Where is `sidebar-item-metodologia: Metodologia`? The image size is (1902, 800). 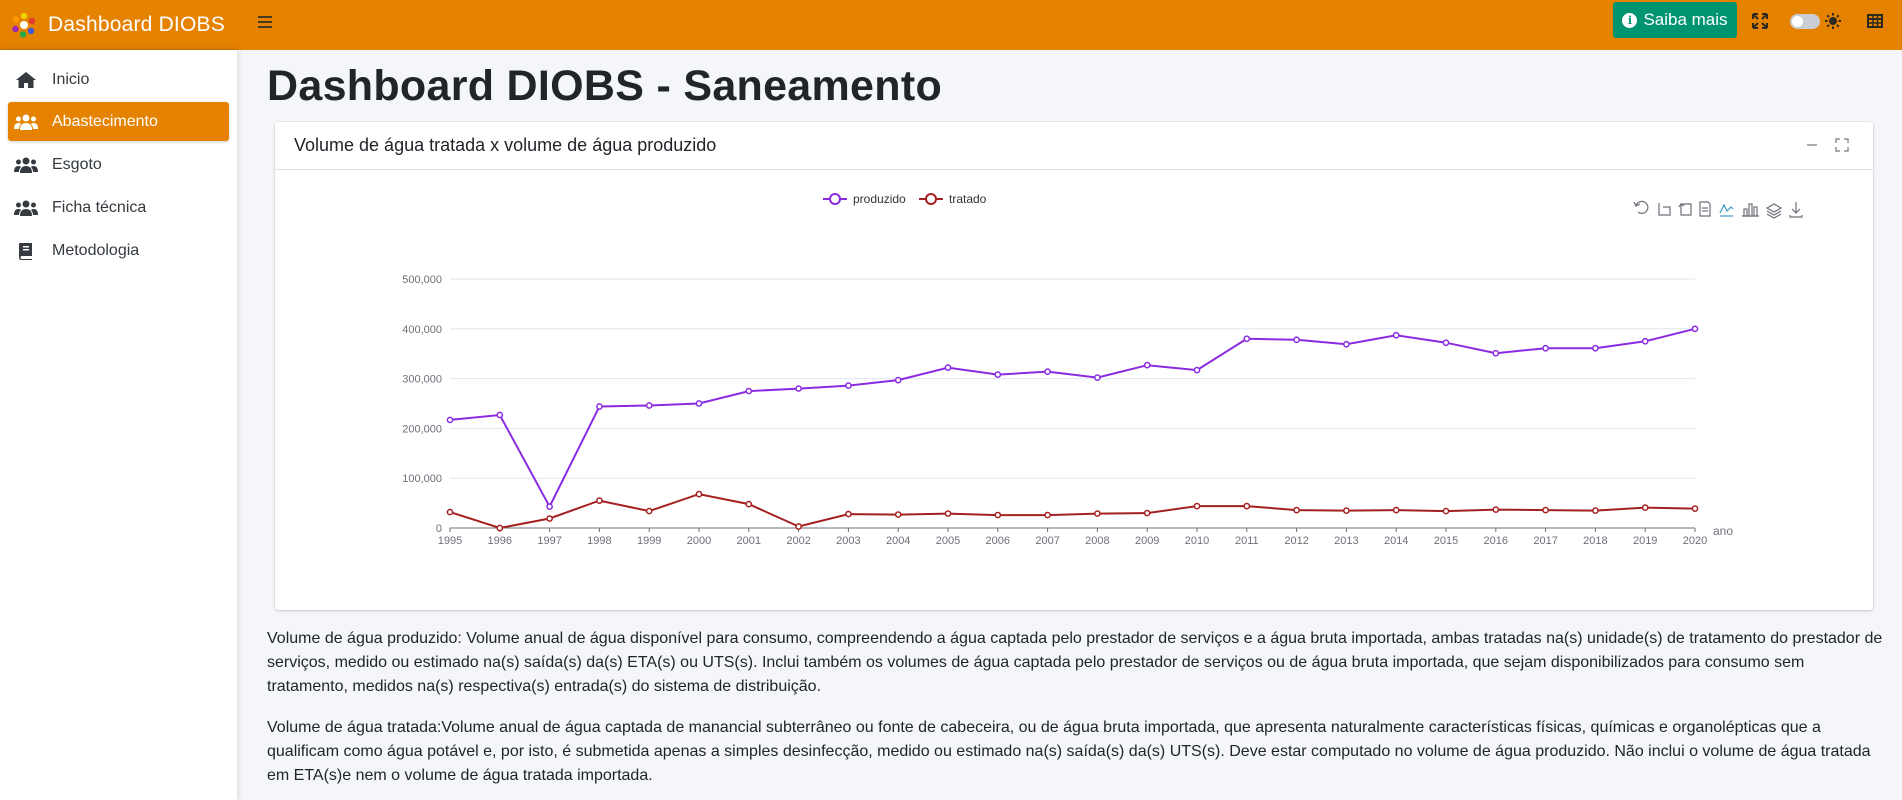
sidebar-item-metodologia: Metodologia is located at coordinates (118, 250).